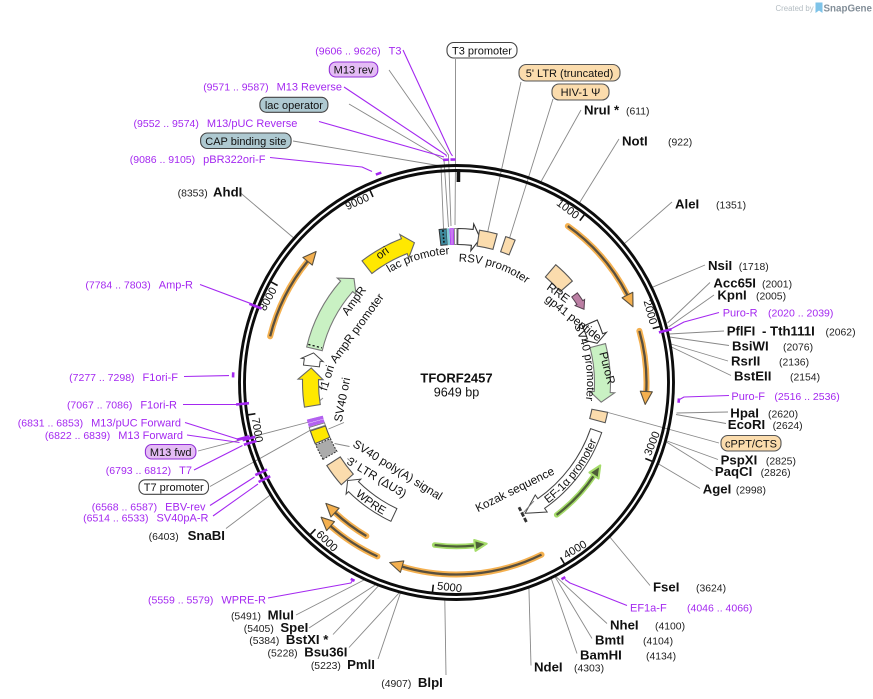 The width and height of the screenshot is (873, 699). What do you see at coordinates (638, 112) in the screenshot?
I see `svg-text: (611)` at bounding box center [638, 112].